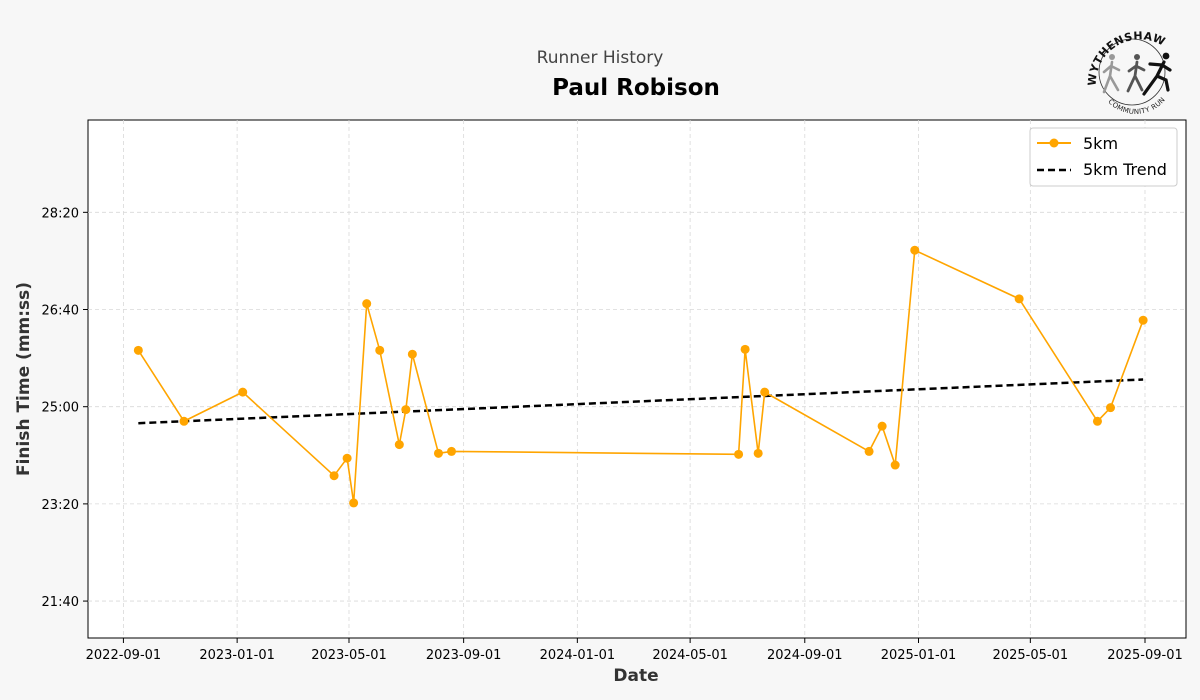 The height and width of the screenshot is (700, 1200). What do you see at coordinates (1111, 74) in the screenshot?
I see `runner-figure-light` at bounding box center [1111, 74].